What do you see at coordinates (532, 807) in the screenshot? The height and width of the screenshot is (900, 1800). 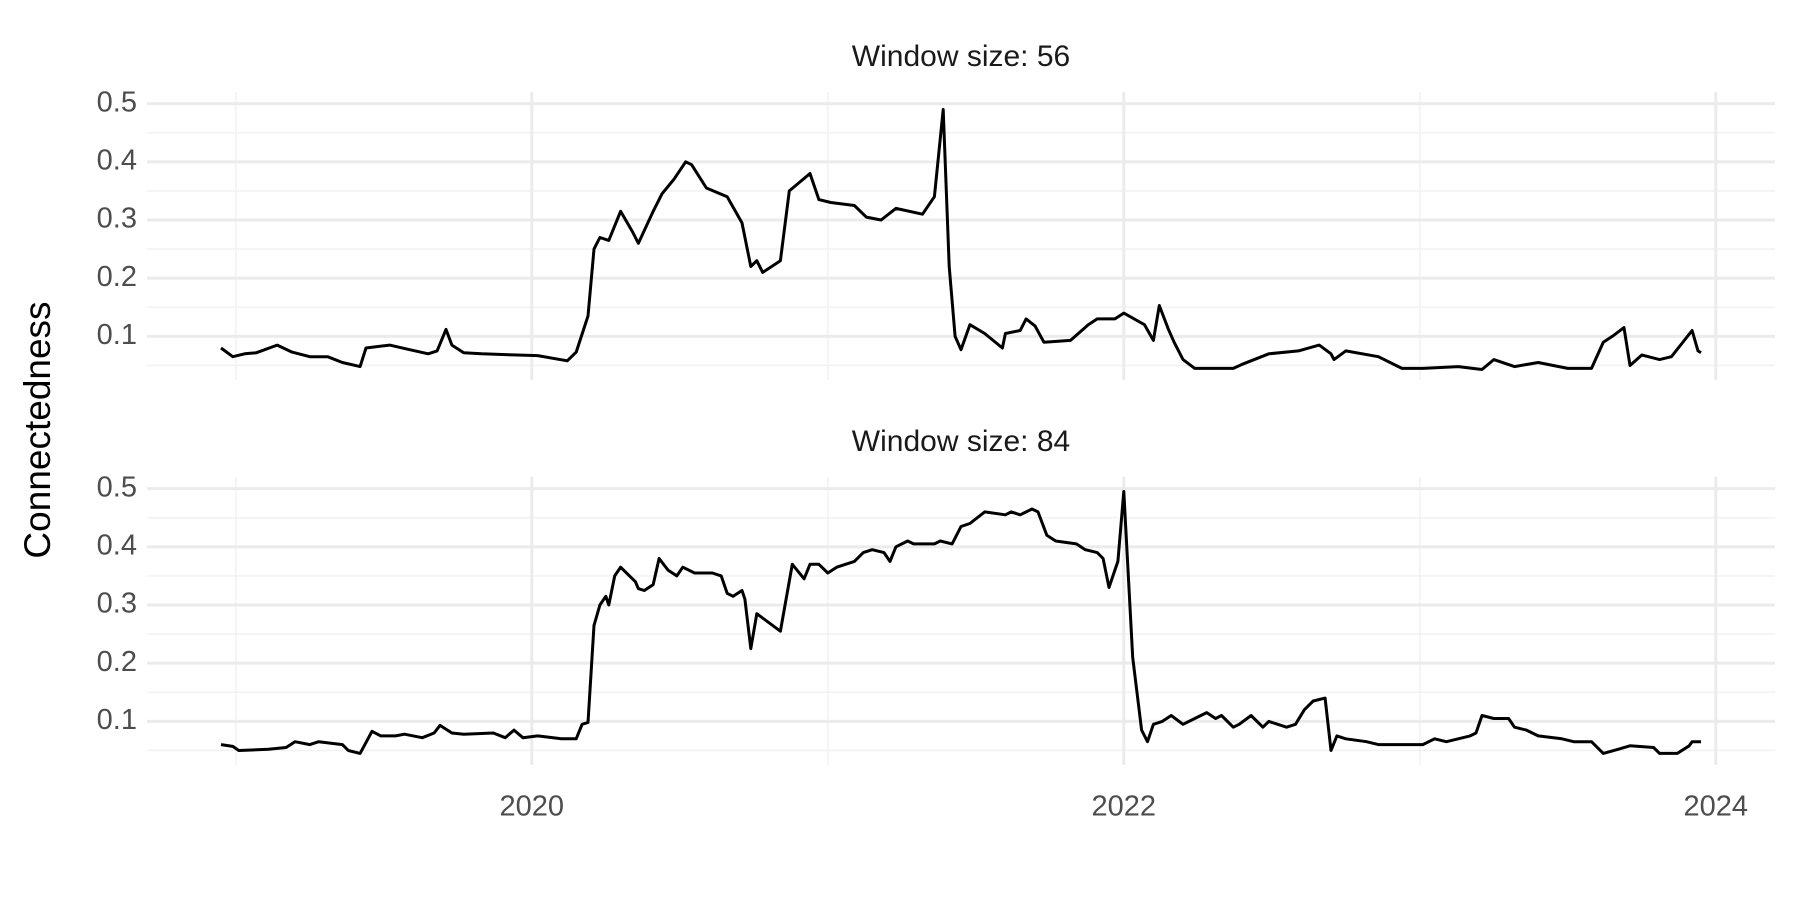 I see `x-tick-label: 2020` at bounding box center [532, 807].